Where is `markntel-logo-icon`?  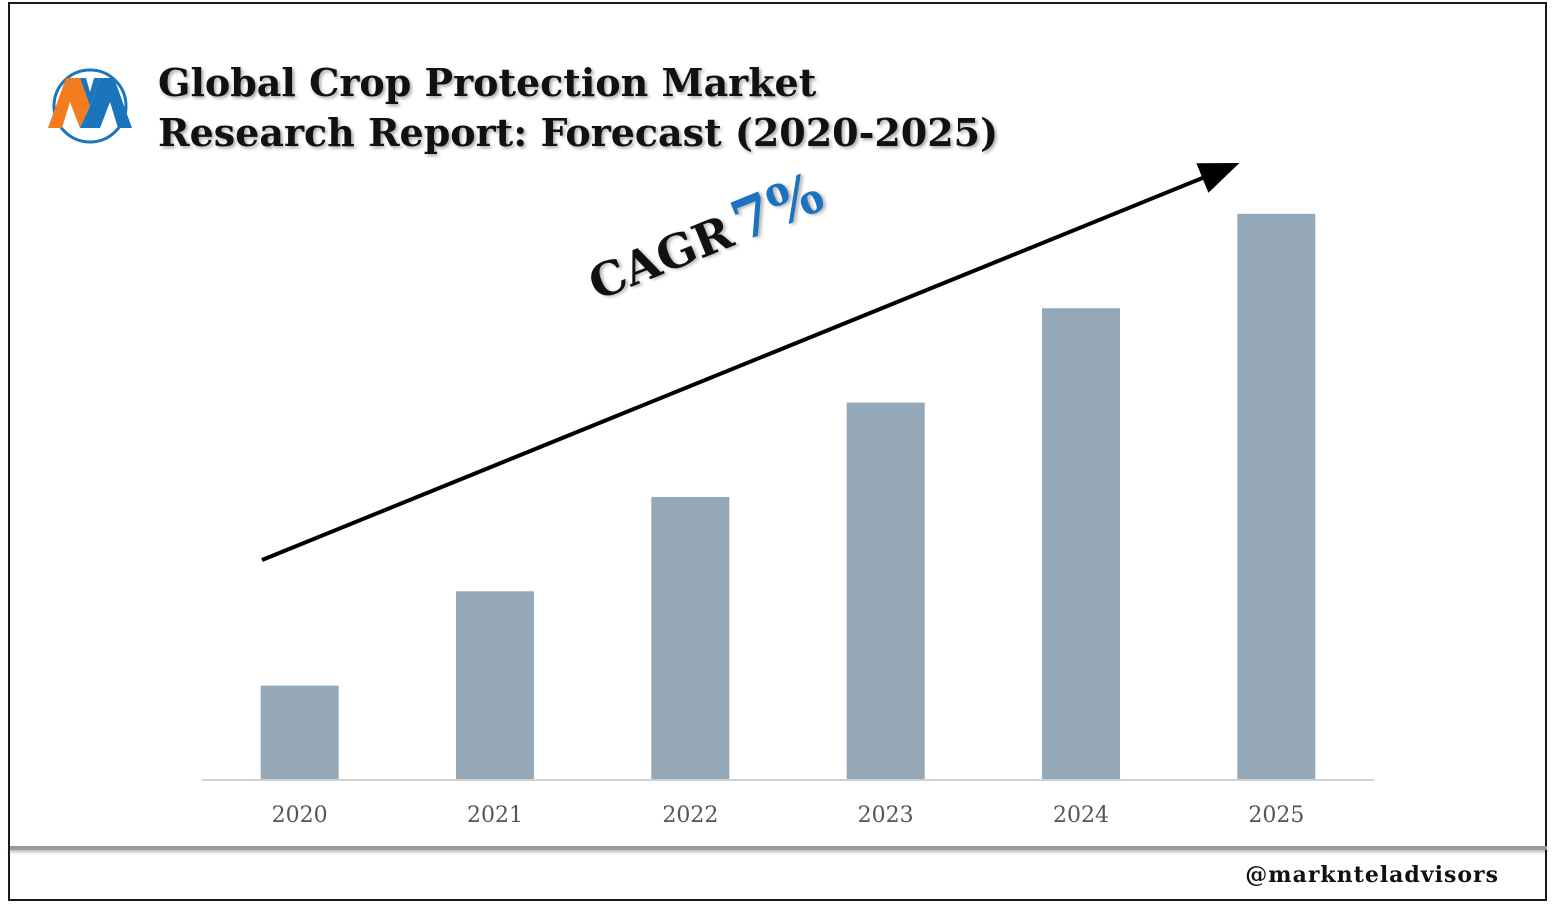
markntel-logo-icon is located at coordinates (90, 106).